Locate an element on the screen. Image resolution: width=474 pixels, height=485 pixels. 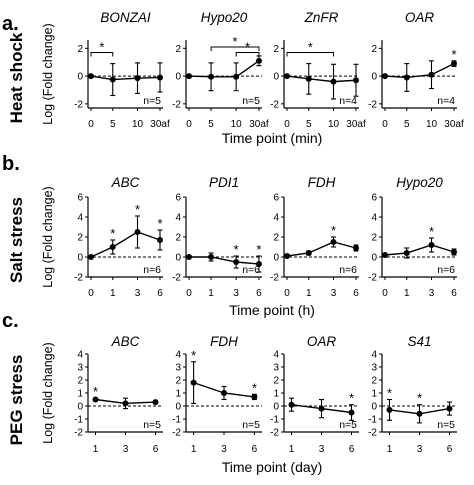
panel-oar: -2 0 2 0 5 10 30af OAR n=4 * is located at coordinates (416, 70).